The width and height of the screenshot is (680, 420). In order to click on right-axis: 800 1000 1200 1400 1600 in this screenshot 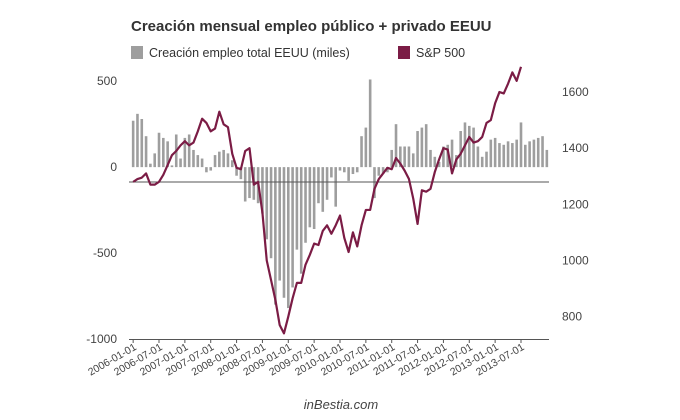, I will do `click(575, 204)`.